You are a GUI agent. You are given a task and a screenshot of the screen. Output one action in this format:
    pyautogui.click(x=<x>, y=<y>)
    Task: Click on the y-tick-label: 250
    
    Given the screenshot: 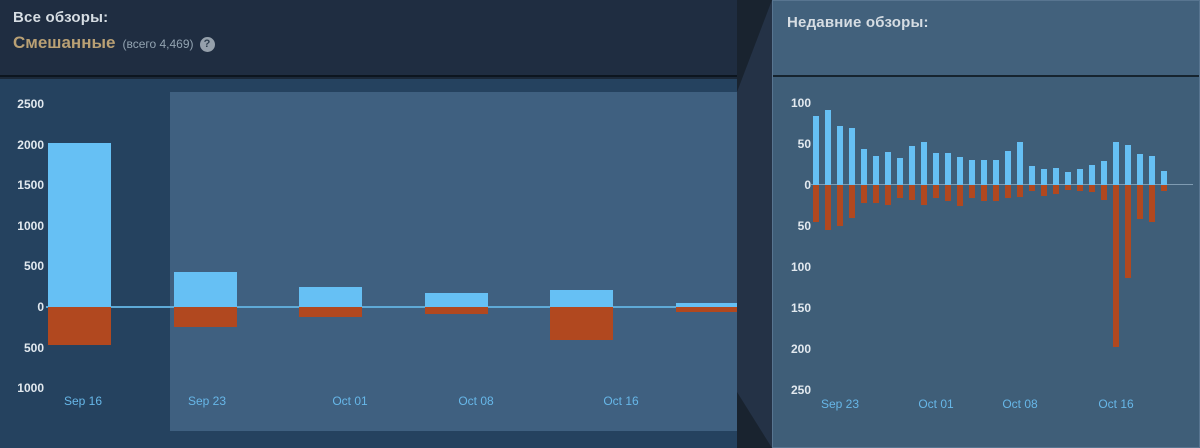 What is the action you would take?
    pyautogui.click(x=800, y=390)
    